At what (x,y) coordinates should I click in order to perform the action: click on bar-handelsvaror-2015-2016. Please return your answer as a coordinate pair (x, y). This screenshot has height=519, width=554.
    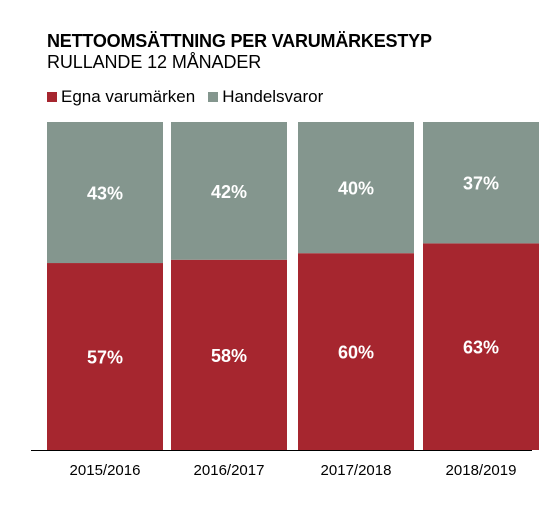
    Looking at the image, I should click on (105, 193).